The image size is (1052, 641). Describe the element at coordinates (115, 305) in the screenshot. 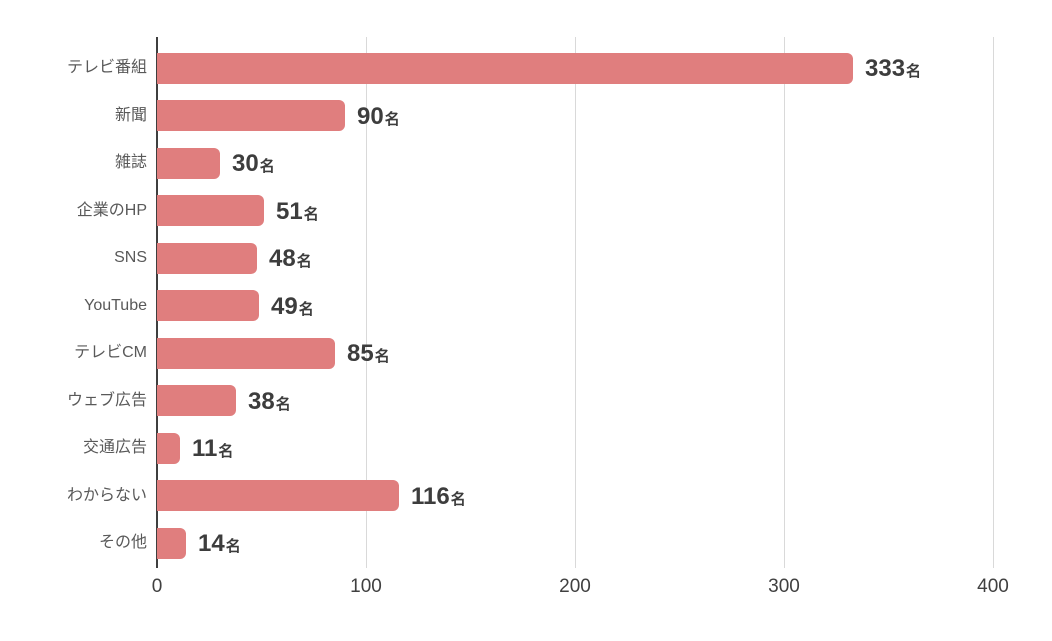

I see `category-label: YouTube` at that location.